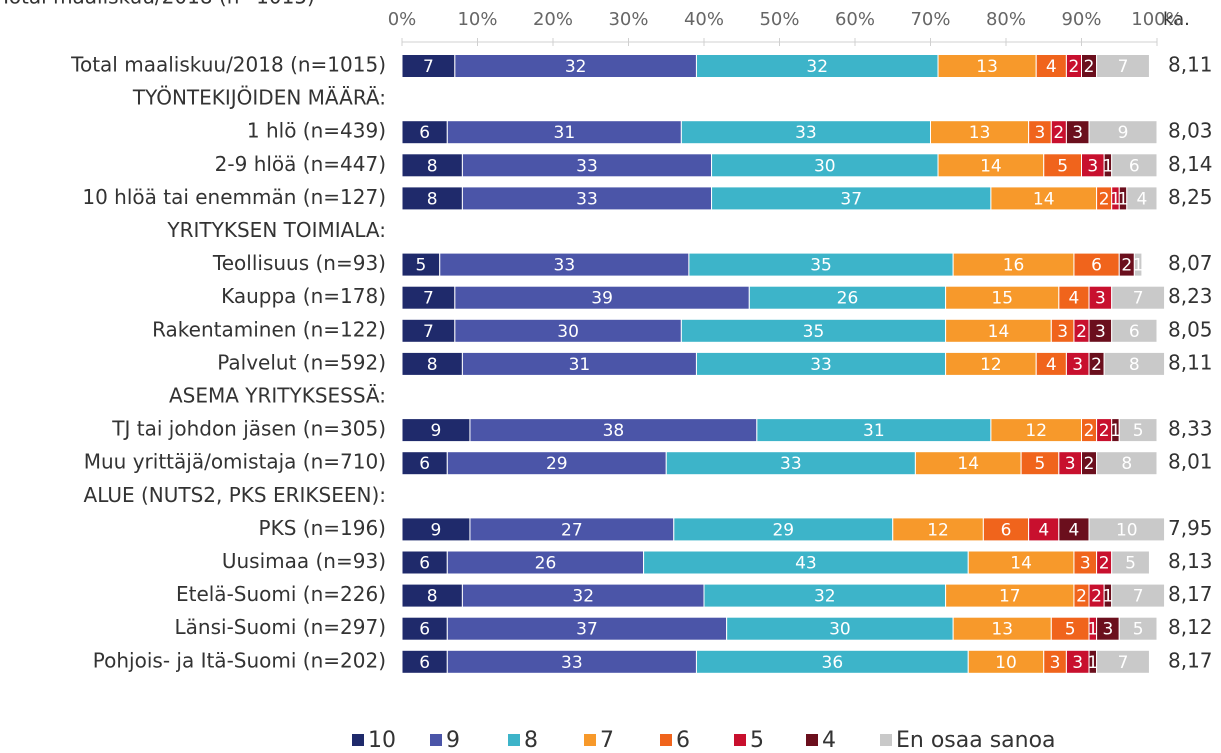 The height and width of the screenshot is (753, 1221). Describe the element at coordinates (546, 564) in the screenshot. I see `data-label: 26` at that location.